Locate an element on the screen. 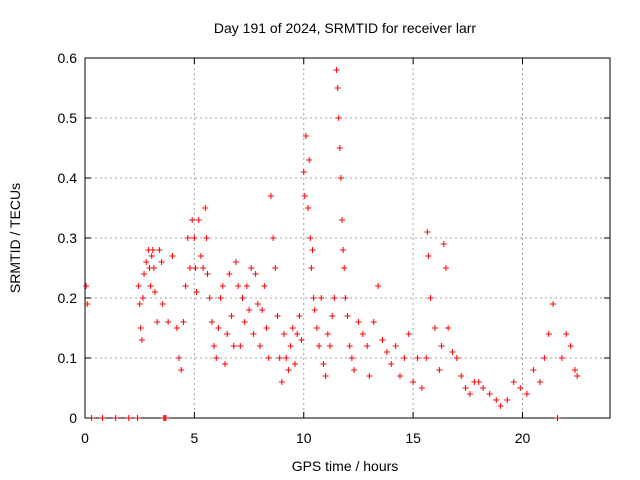 Image resolution: width=640 pixels, height=480 pixels. y-tick-label: 0.2 is located at coordinates (68, 298).